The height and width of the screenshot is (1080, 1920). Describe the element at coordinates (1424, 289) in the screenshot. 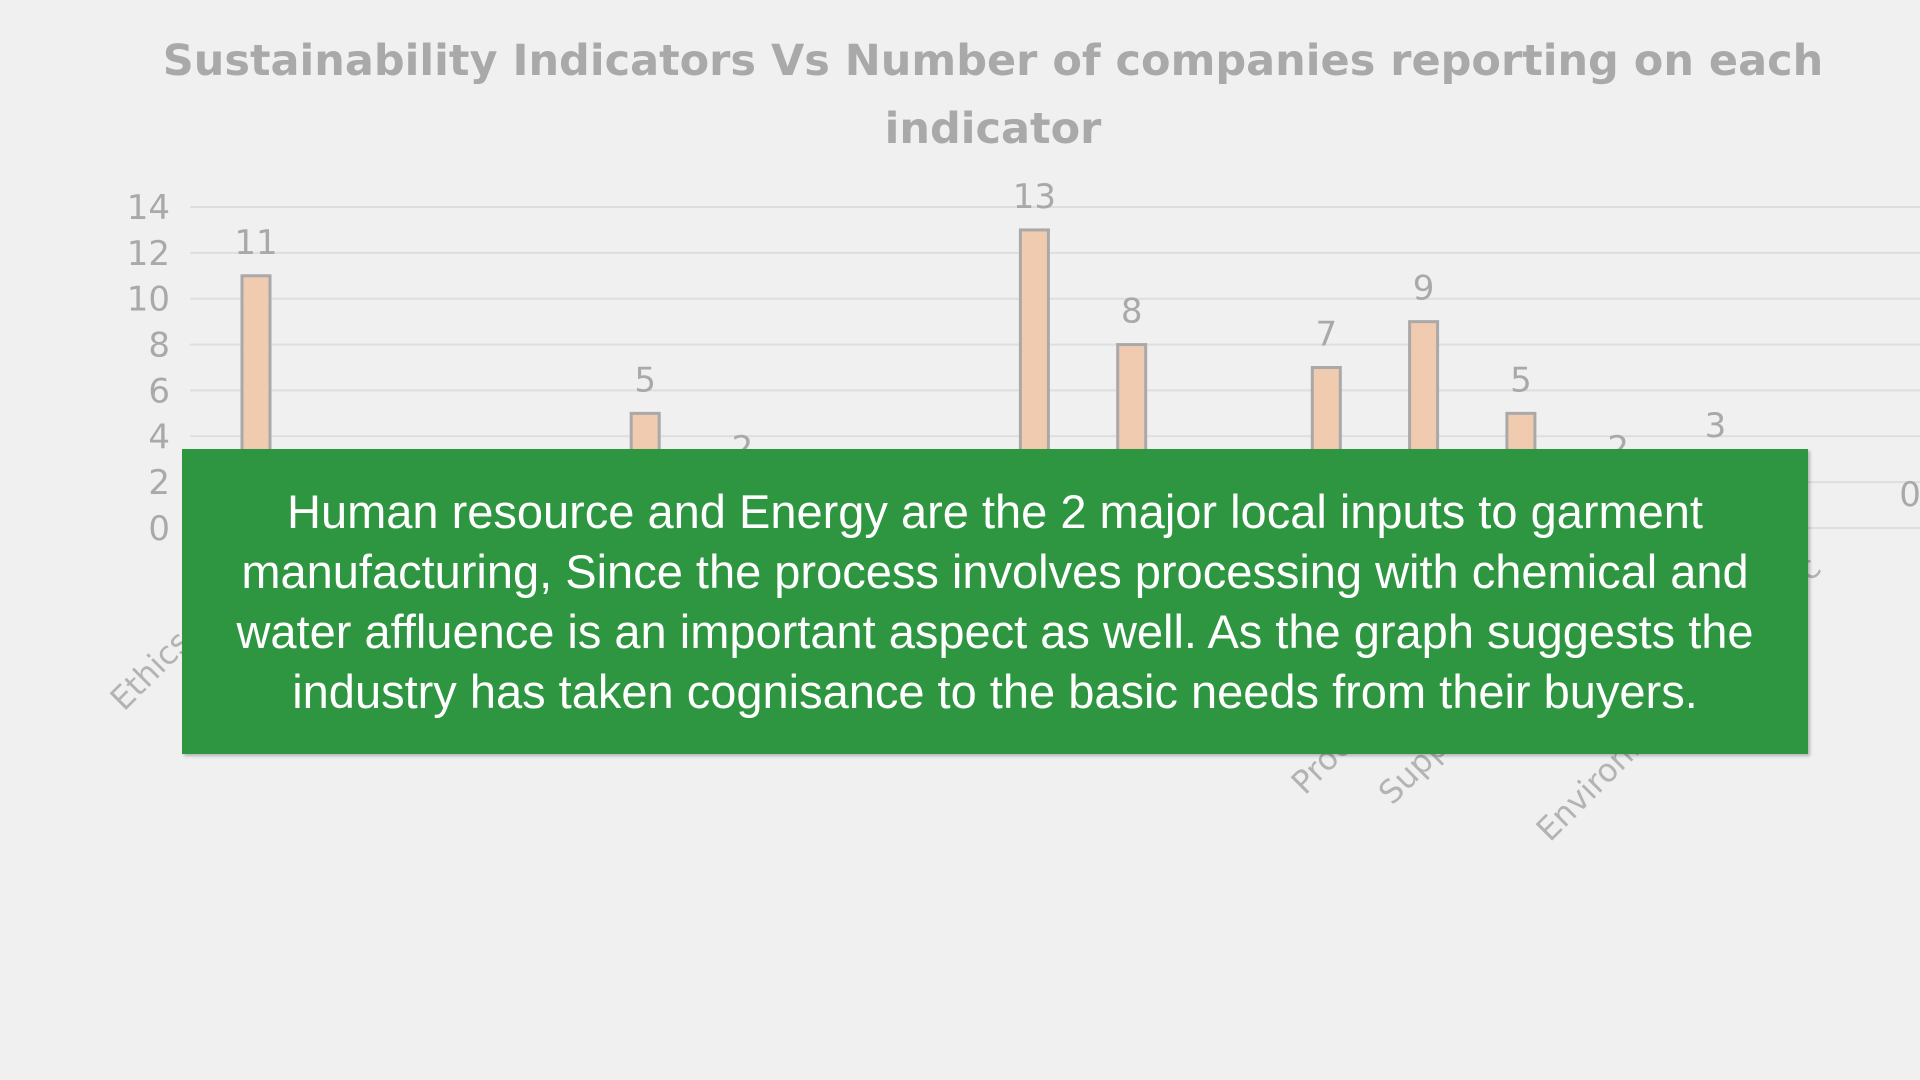

I see `data-label: 9` at that location.